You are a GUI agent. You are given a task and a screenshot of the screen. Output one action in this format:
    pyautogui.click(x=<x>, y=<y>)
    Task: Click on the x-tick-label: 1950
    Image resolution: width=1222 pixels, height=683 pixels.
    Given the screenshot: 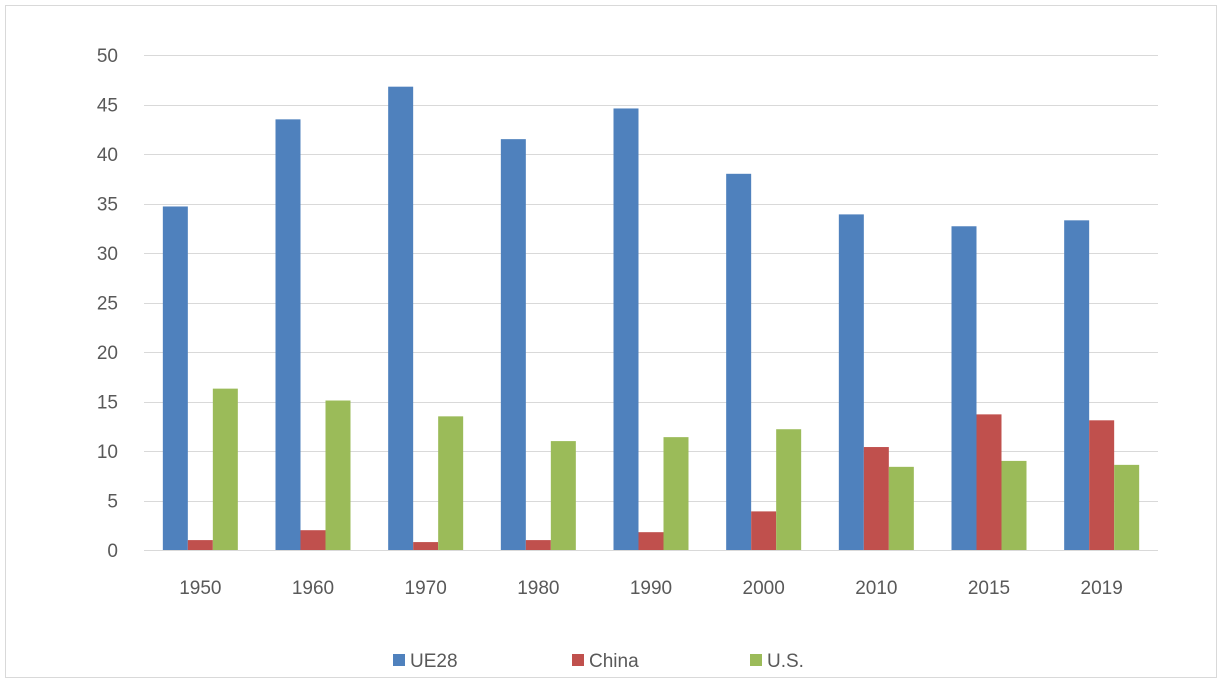 What is the action you would take?
    pyautogui.click(x=200, y=588)
    